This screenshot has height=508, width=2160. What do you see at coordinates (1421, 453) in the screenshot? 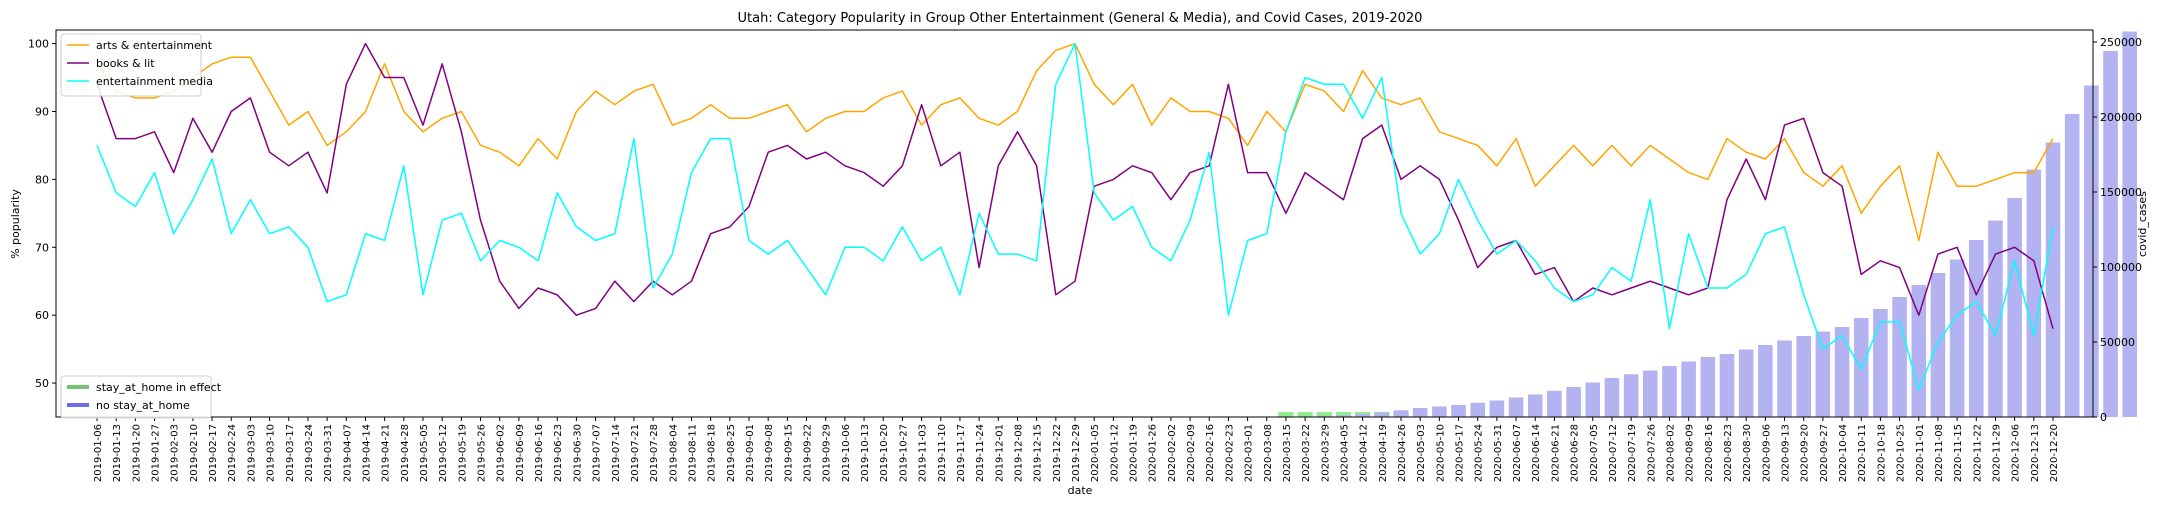
I see `x-tick-label: 2020-05-03` at bounding box center [1421, 453].